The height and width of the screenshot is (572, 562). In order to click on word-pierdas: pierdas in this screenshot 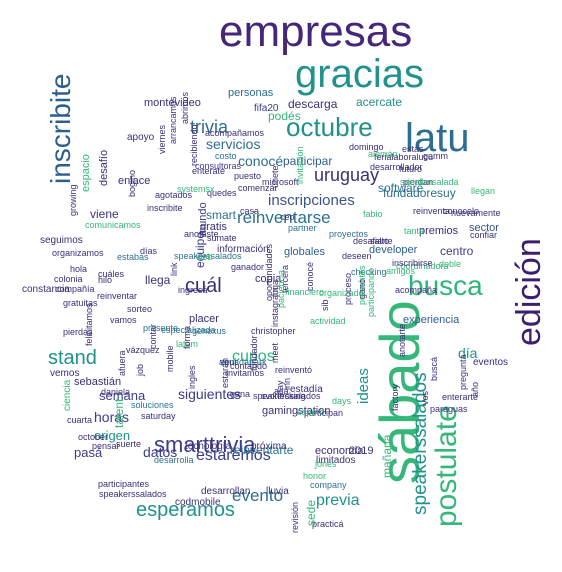, I will do `click(78, 332)`.